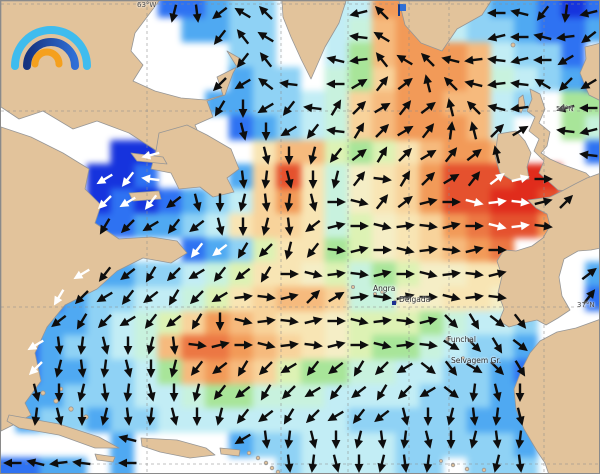 This screenshot has height=474, width=600. Describe the element at coordinates (51, 43) in the screenshot. I see `brand-logo` at that location.